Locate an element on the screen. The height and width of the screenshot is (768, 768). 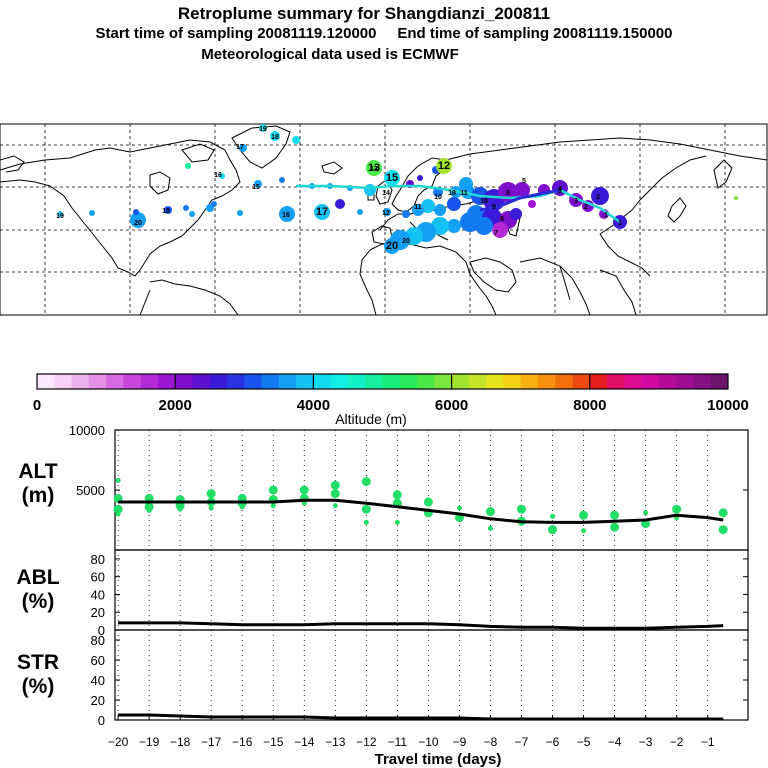
y-tick-label: 80 is located at coordinates (98, 559).